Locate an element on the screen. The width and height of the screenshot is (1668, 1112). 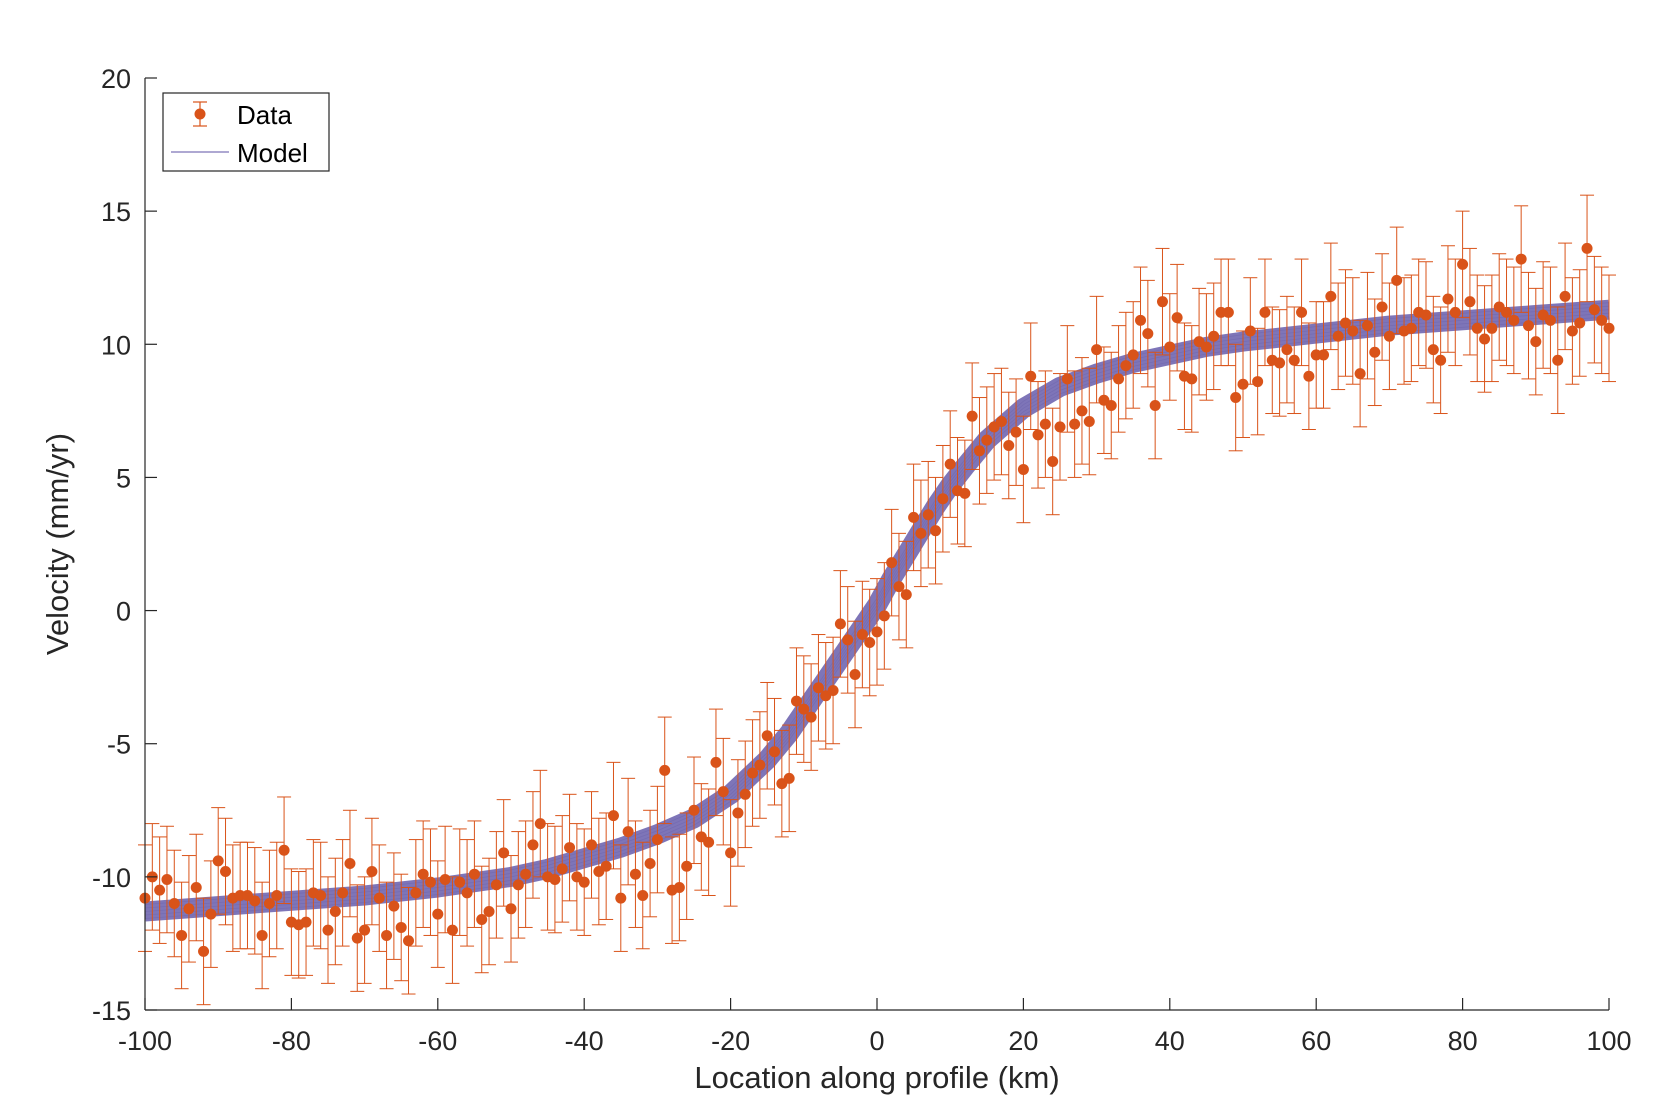
x-tick-label: 0 is located at coordinates (876, 1041).